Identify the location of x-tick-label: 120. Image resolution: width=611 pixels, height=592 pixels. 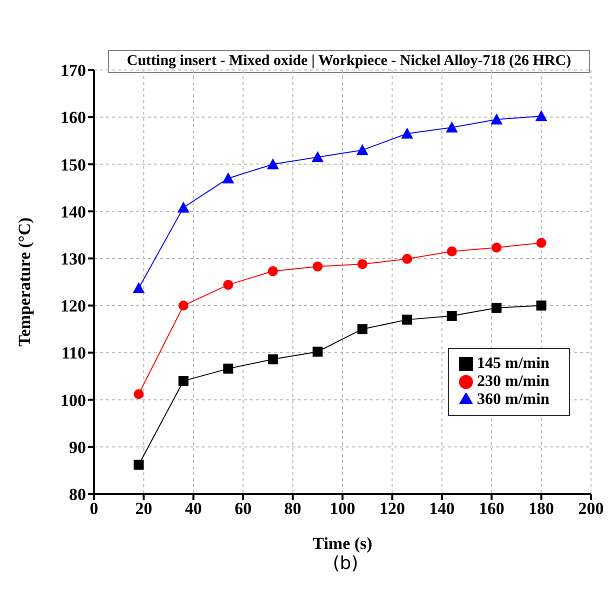
(392, 508).